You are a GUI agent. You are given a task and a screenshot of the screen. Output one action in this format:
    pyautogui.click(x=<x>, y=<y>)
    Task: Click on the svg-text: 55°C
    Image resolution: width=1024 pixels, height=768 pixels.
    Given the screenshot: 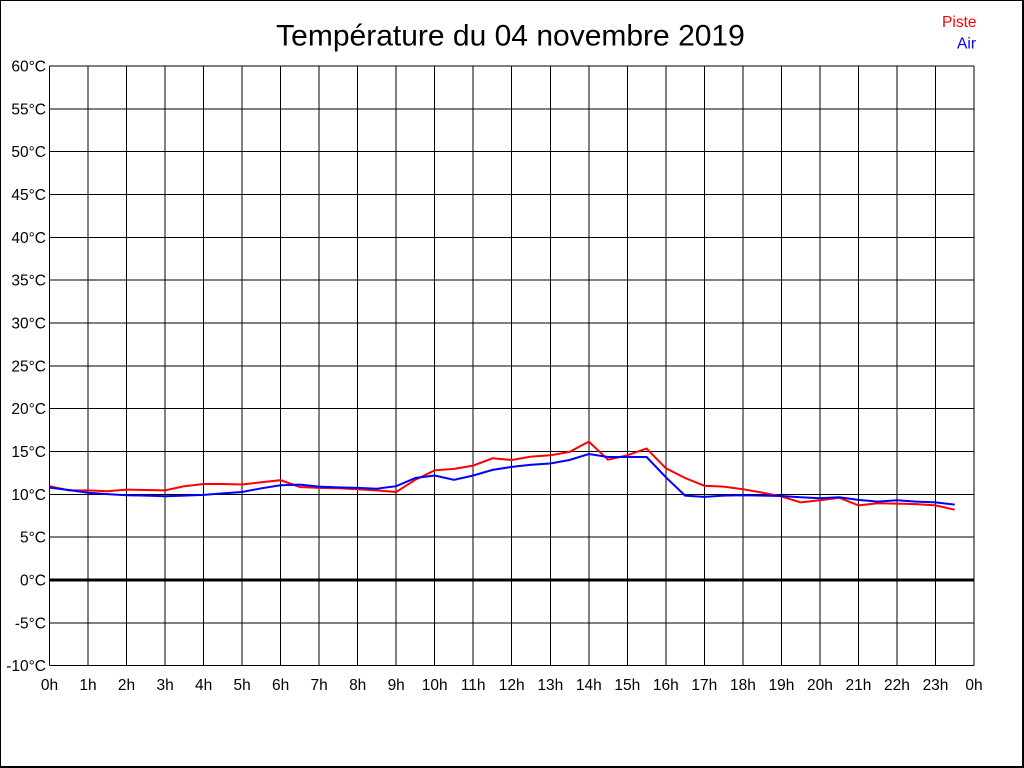 What is the action you would take?
    pyautogui.click(x=28, y=109)
    